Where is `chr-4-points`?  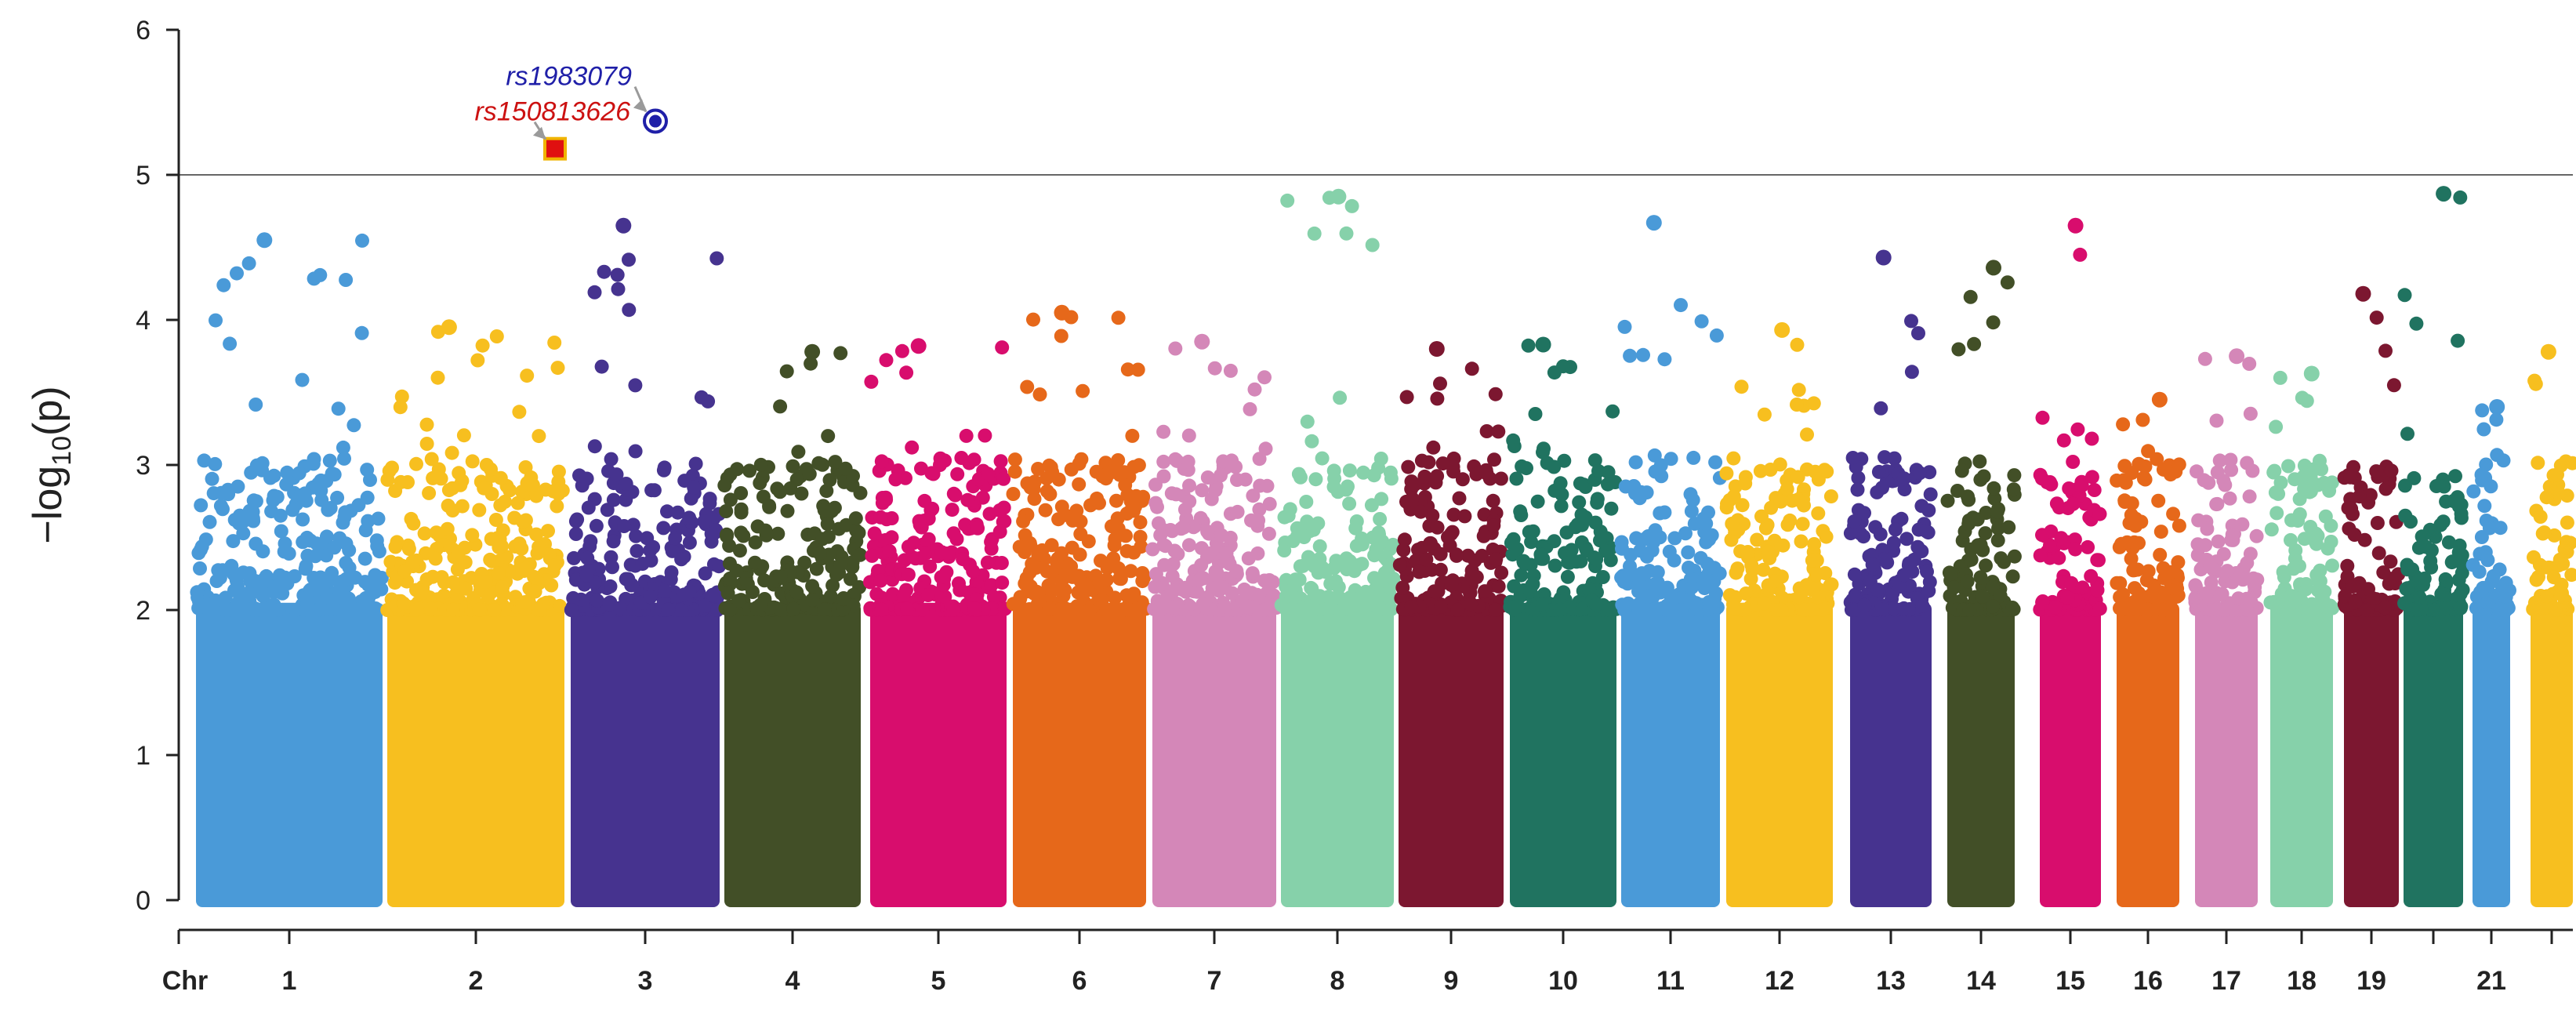 chr-4-points is located at coordinates (792, 625).